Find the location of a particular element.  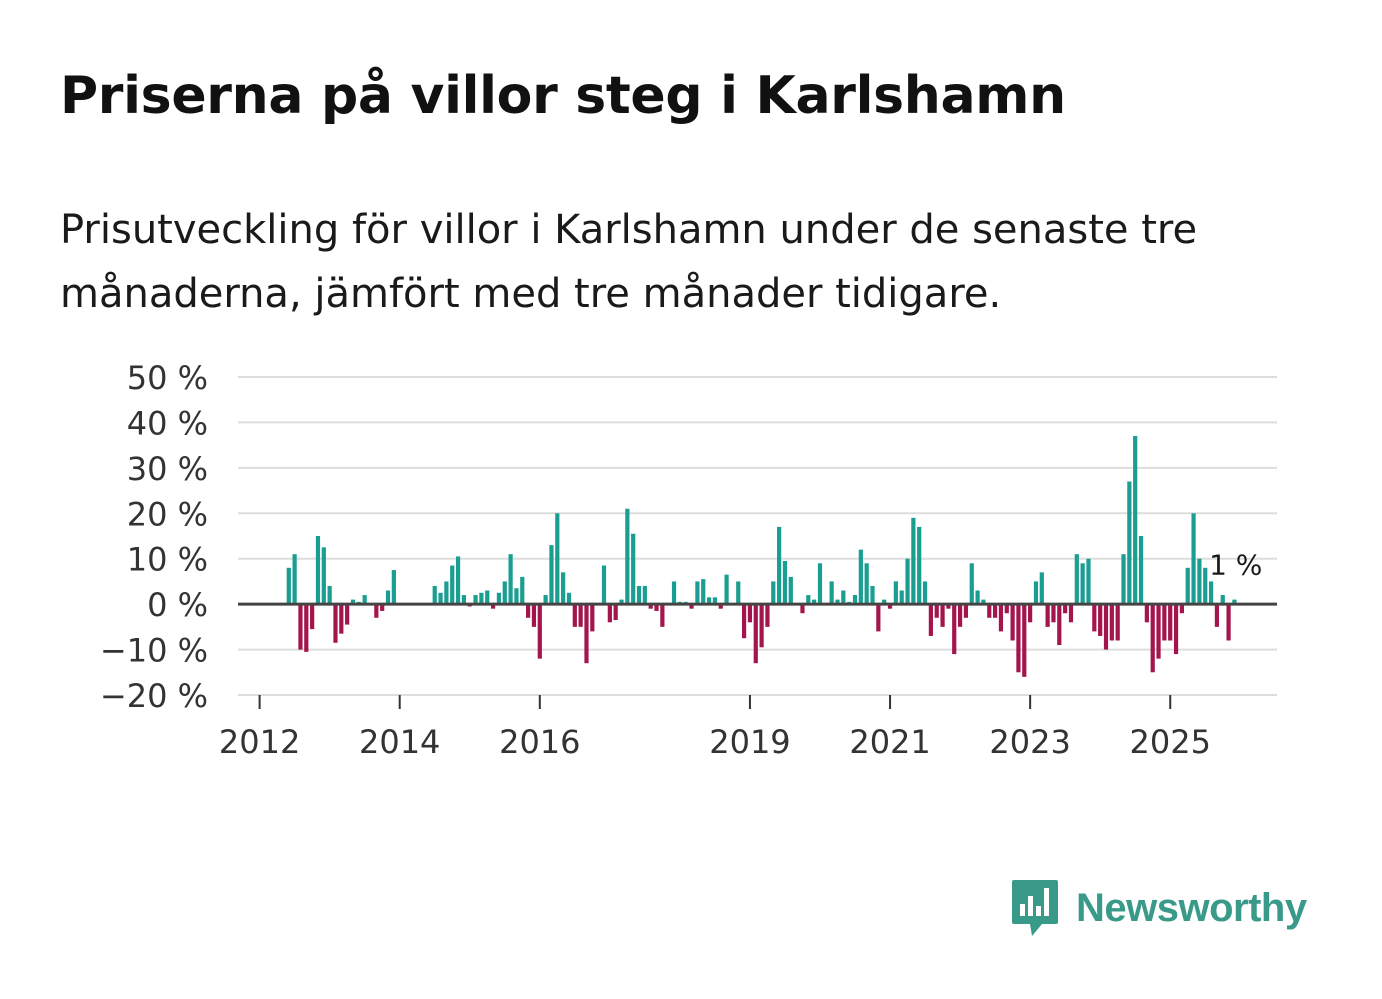

y-tick-label: 0 % is located at coordinates (177, 605).